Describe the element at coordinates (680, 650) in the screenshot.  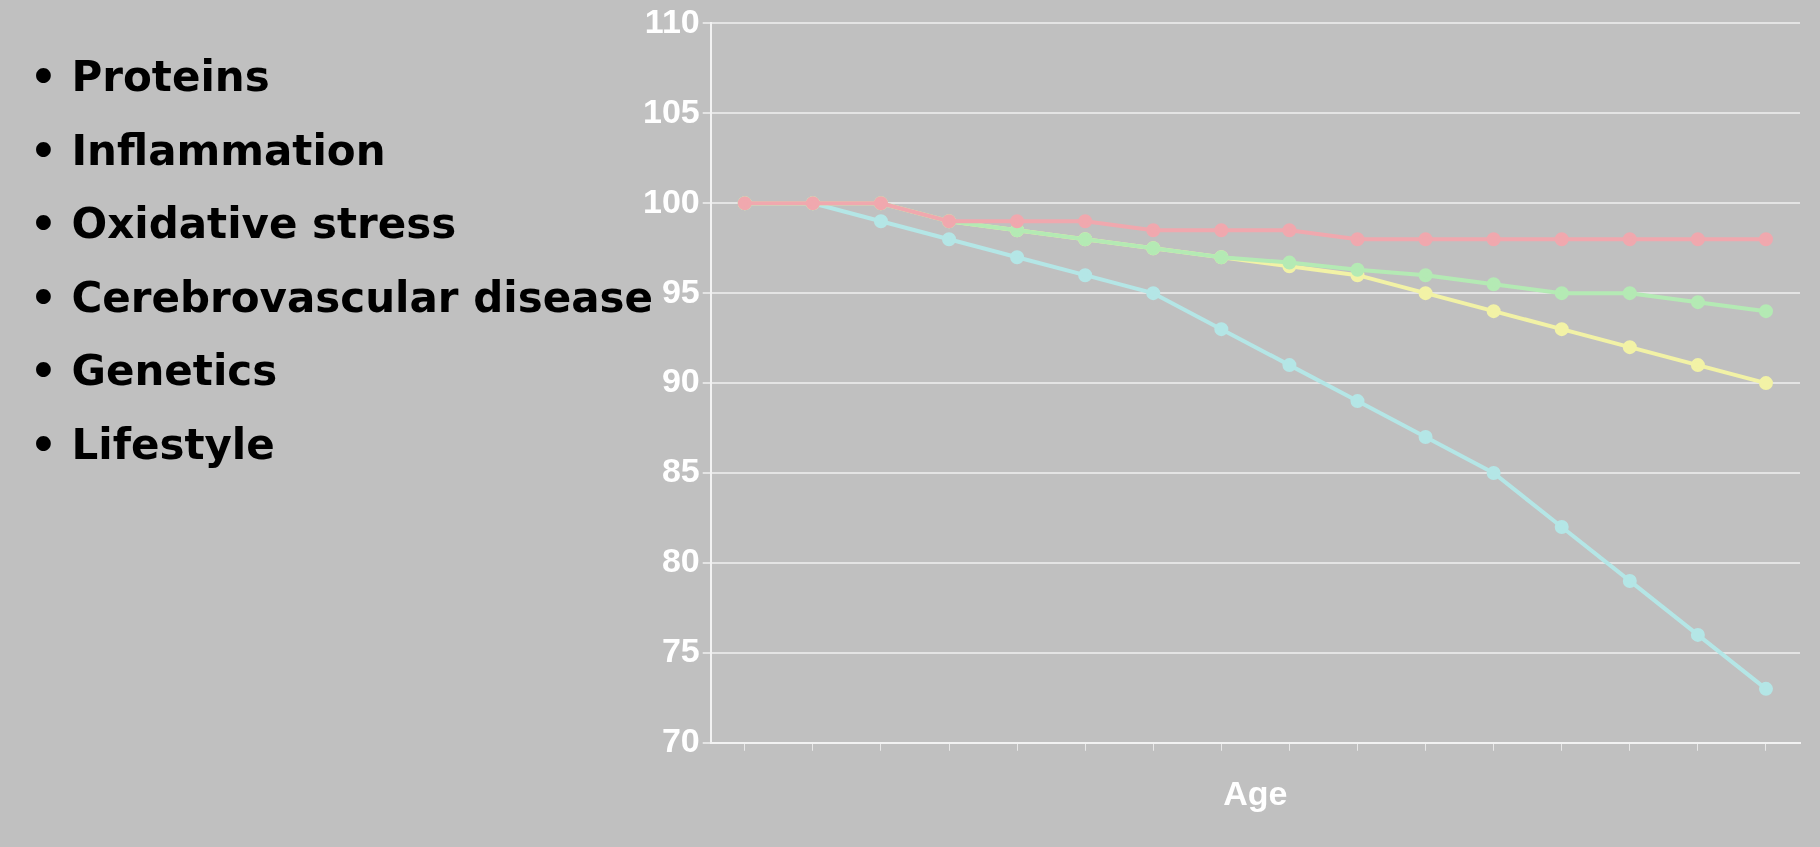
I see `y-tick-label: 75` at that location.